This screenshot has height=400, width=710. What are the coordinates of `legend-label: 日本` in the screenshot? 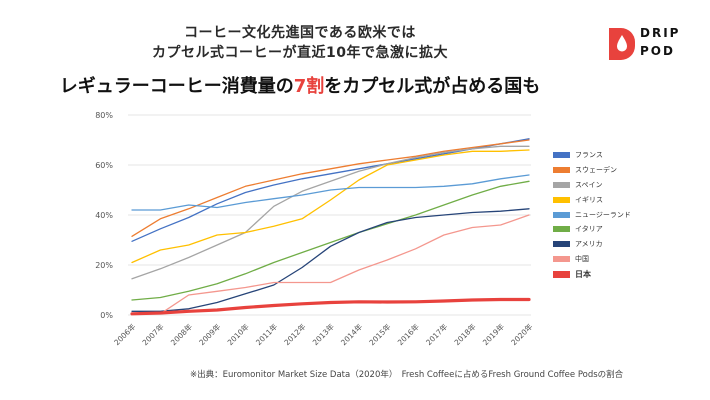 It's located at (583, 275).